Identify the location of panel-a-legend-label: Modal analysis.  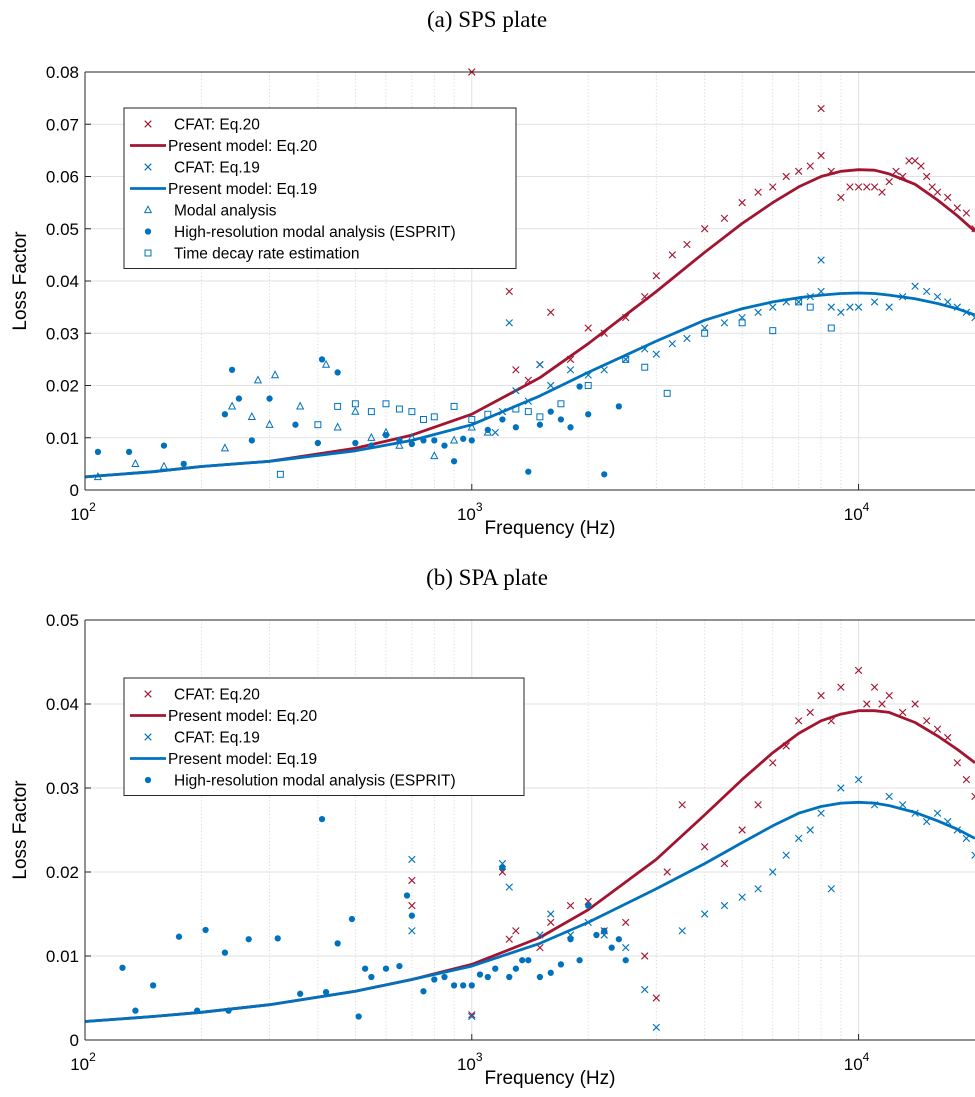
(225, 211).